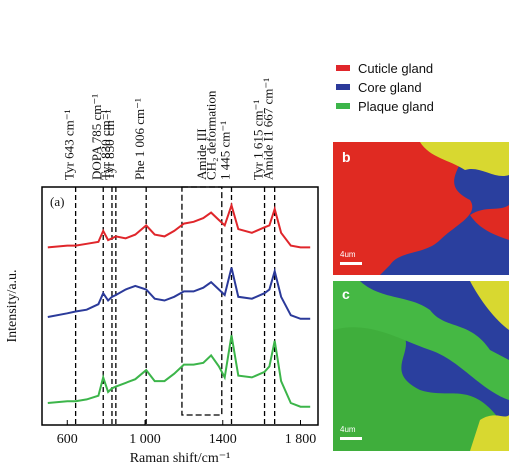 Image resolution: width=512 pixels, height=472 pixels. What do you see at coordinates (96, 137) in the screenshot?
I see `annotation-label: DOPA 785 cm⁻¹` at bounding box center [96, 137].